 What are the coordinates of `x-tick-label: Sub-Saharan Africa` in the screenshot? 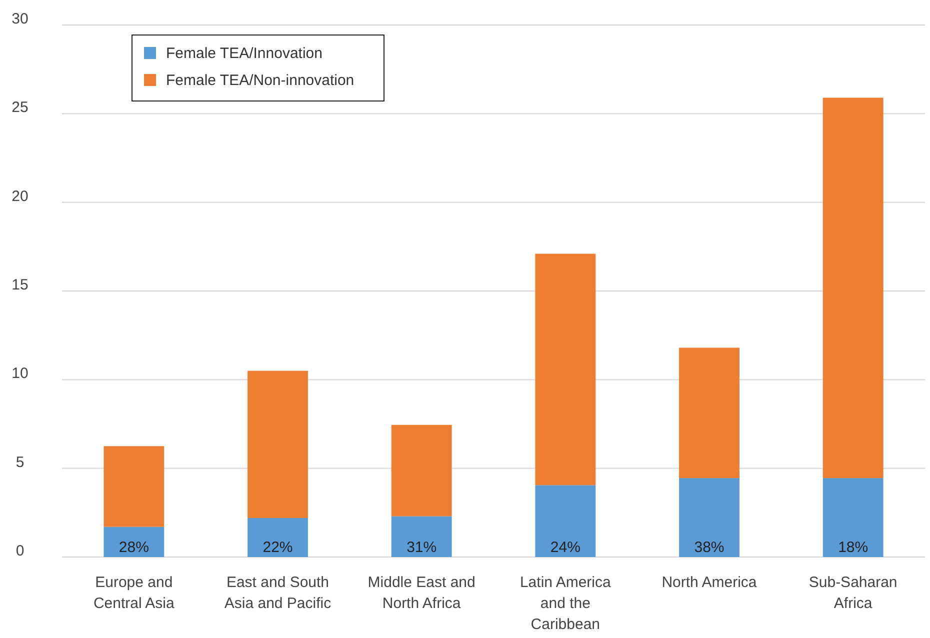 It's located at (853, 593).